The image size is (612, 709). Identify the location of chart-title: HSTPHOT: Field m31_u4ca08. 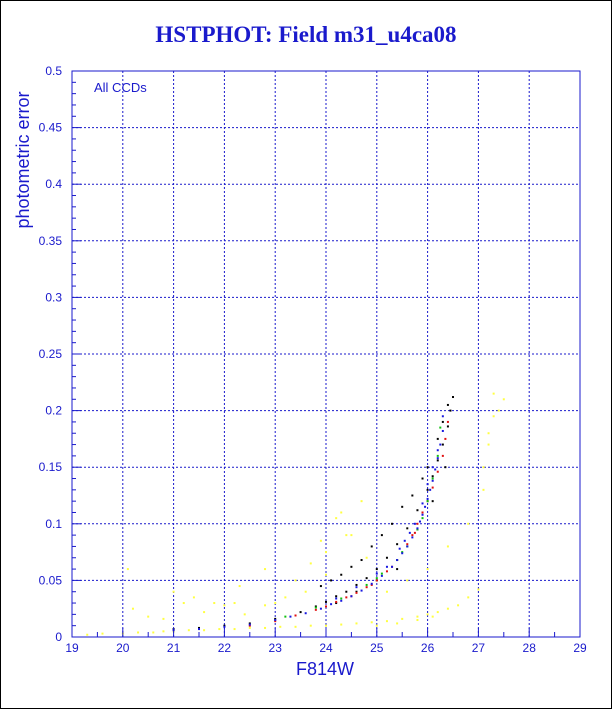
(306, 34).